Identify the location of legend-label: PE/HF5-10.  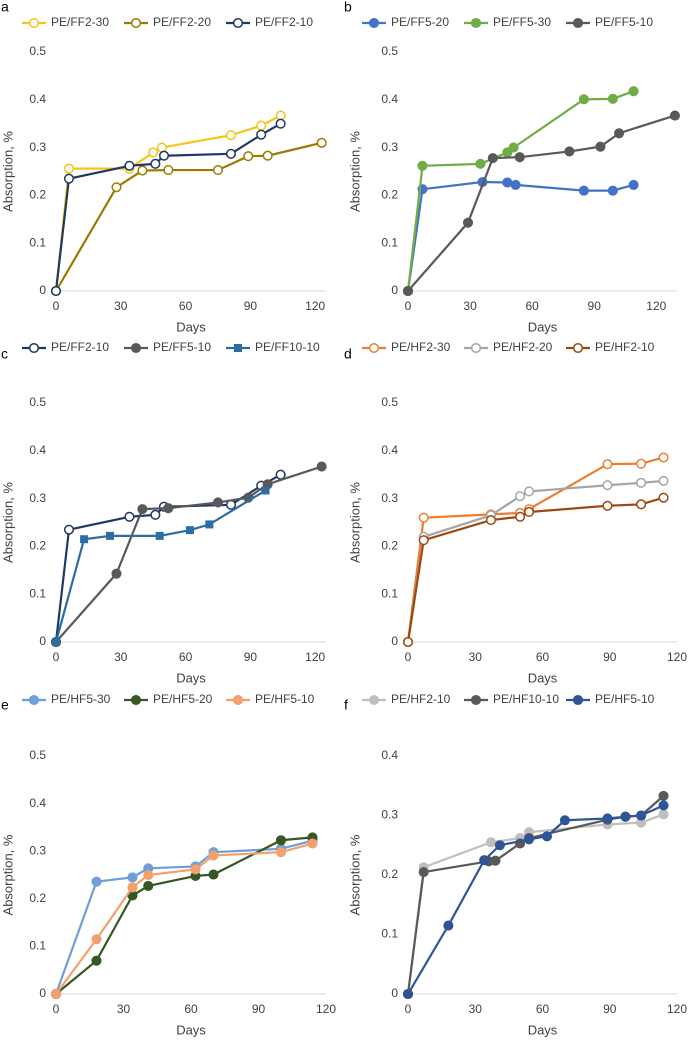
(625, 699).